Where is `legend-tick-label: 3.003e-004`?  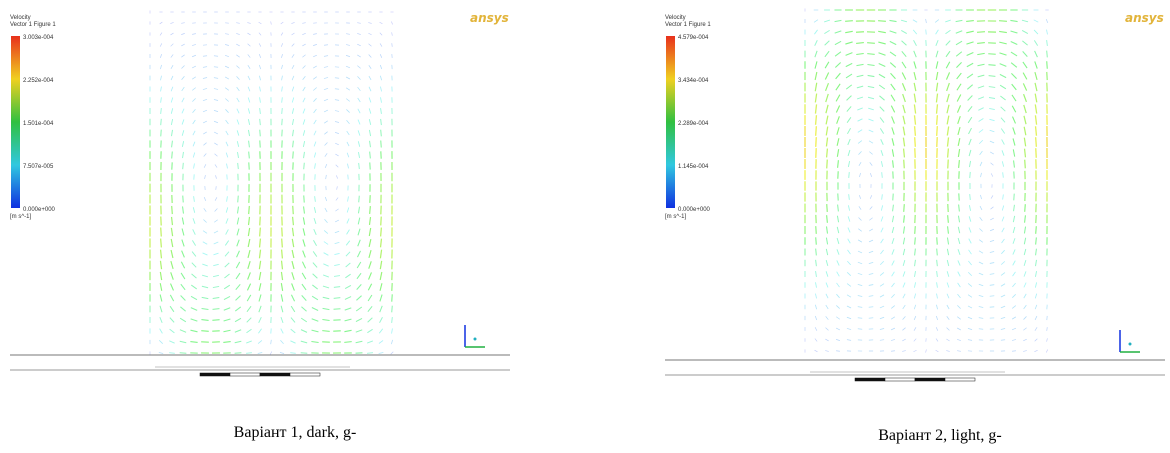 legend-tick-label: 3.003e-004 is located at coordinates (38, 38).